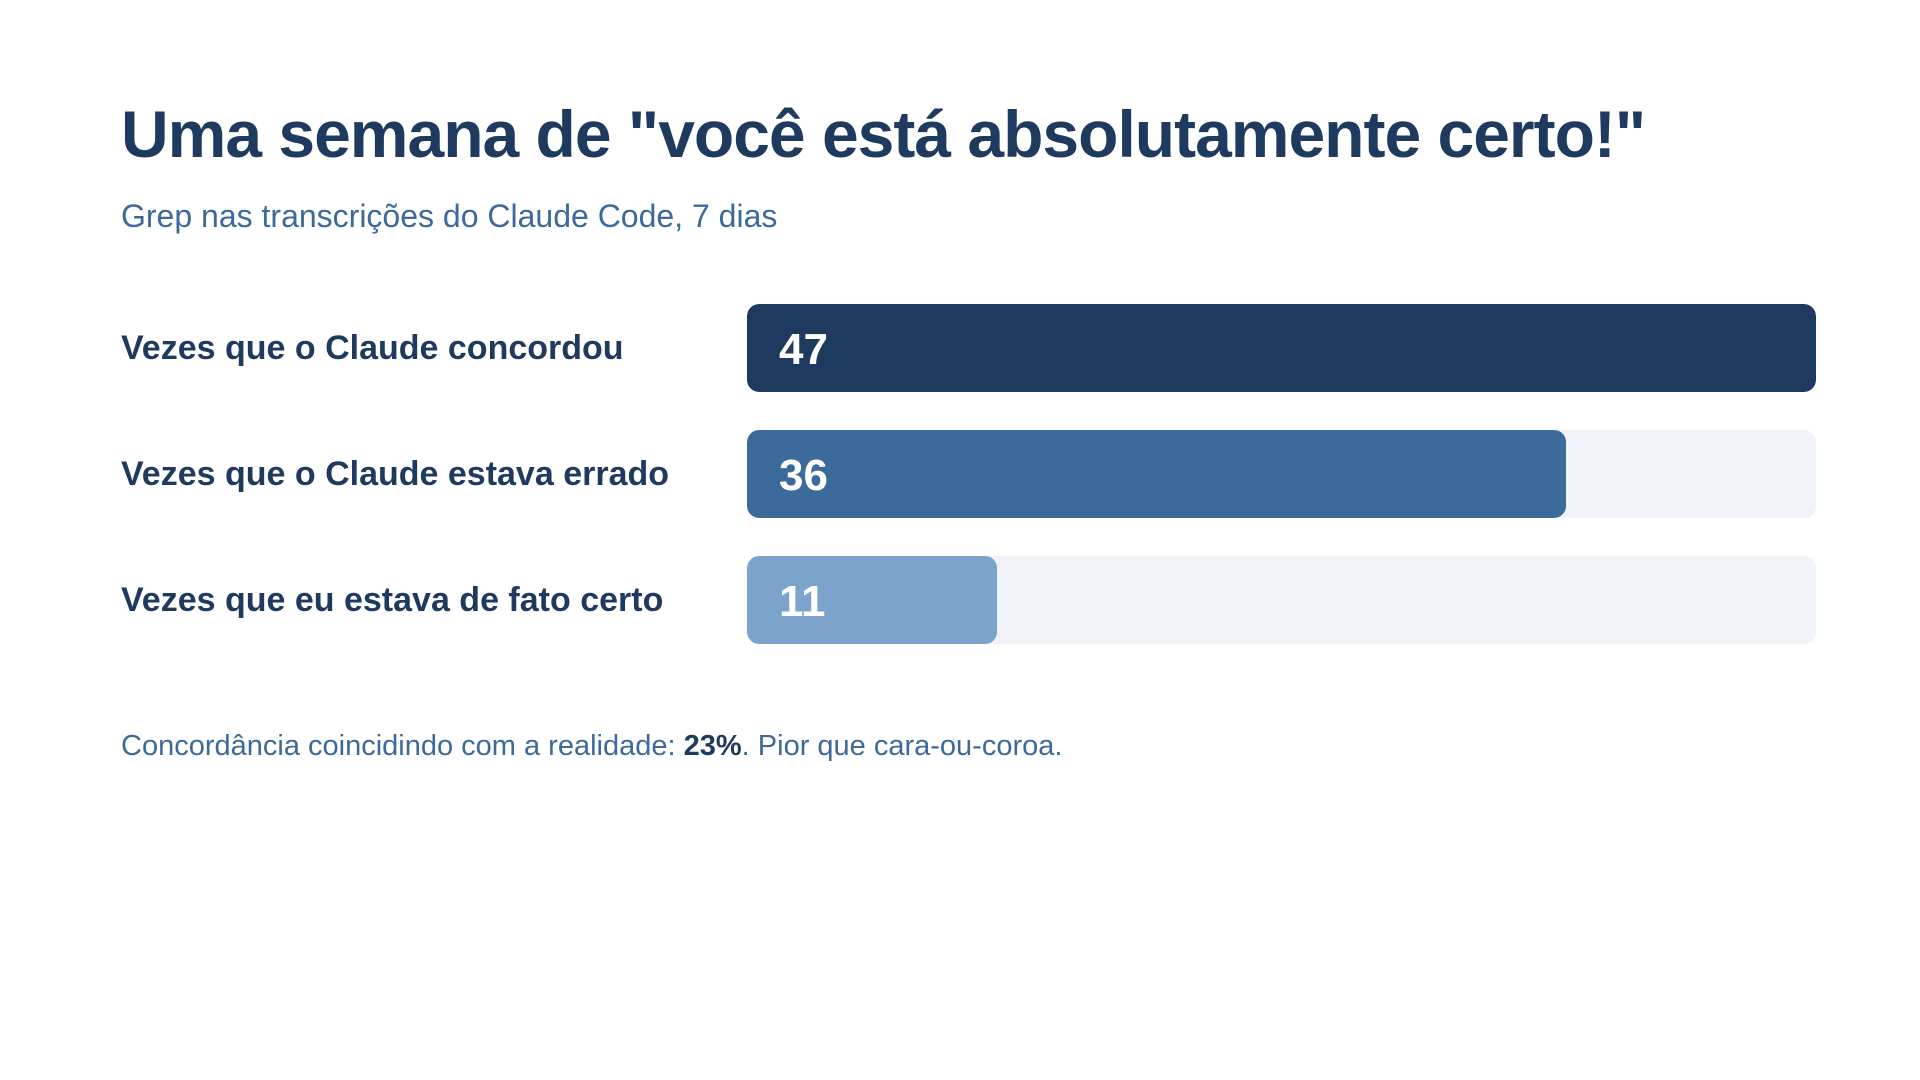 The image size is (1920, 1080). What do you see at coordinates (1281, 600) in the screenshot?
I see `bar-track: 11` at bounding box center [1281, 600].